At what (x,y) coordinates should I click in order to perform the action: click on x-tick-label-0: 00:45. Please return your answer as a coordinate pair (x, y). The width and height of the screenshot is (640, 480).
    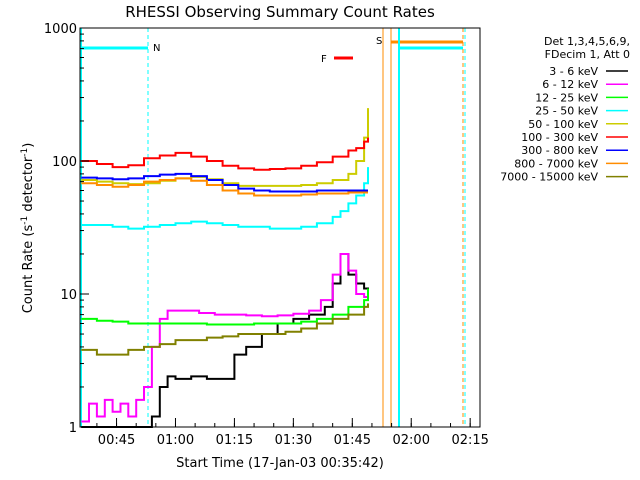
    Looking at the image, I should click on (116, 440).